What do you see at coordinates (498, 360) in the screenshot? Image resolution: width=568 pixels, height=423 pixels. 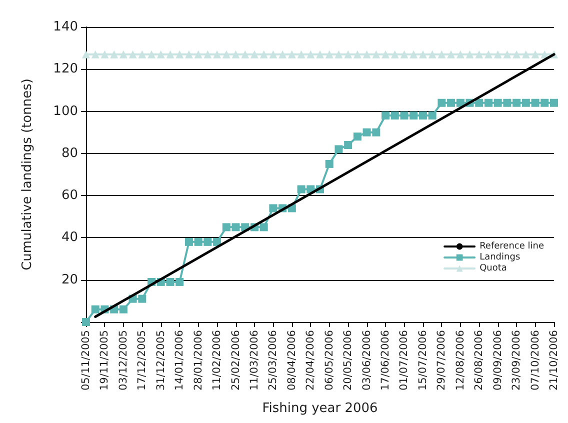 I see `x-tick-label: 09/09/2006` at bounding box center [498, 360].